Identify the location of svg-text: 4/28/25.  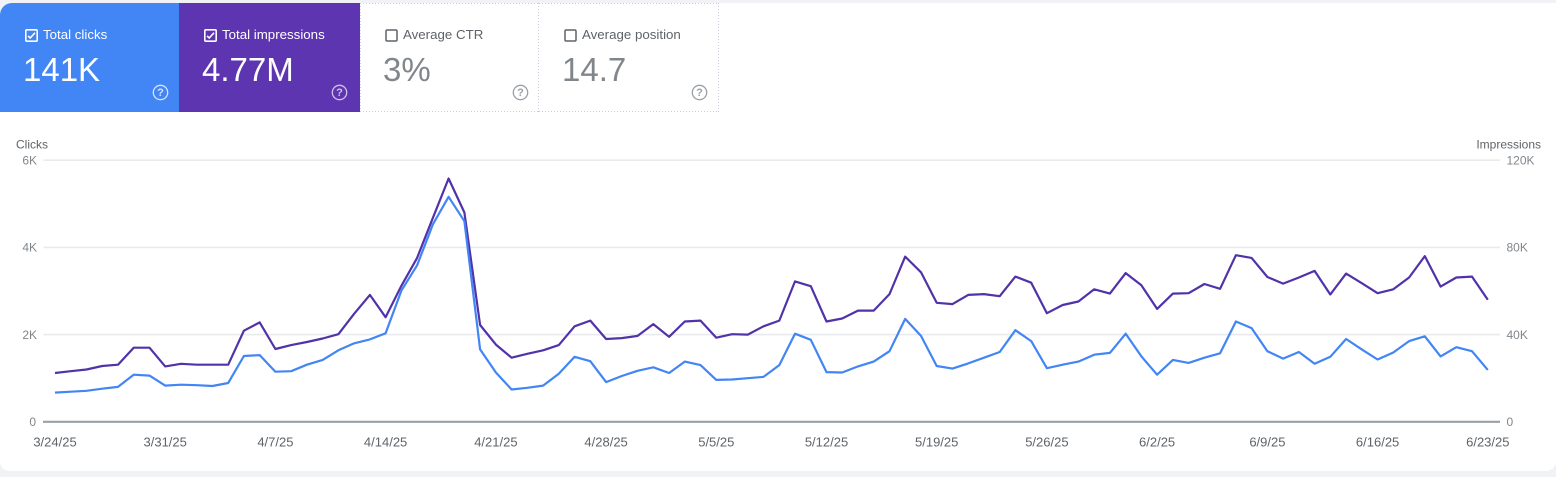
(605, 442).